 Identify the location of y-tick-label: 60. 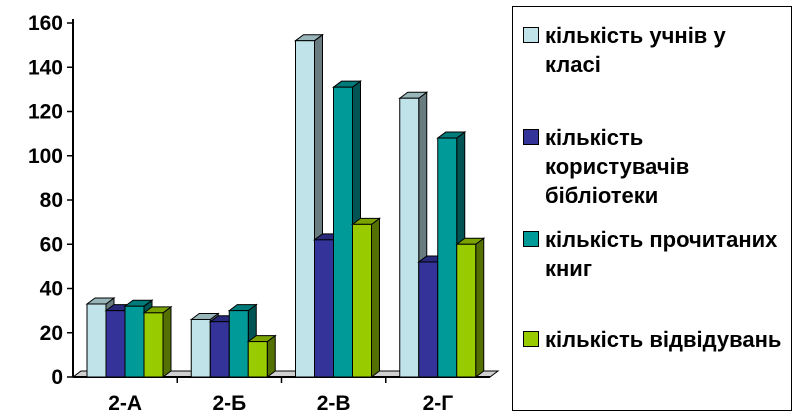
(51, 244).